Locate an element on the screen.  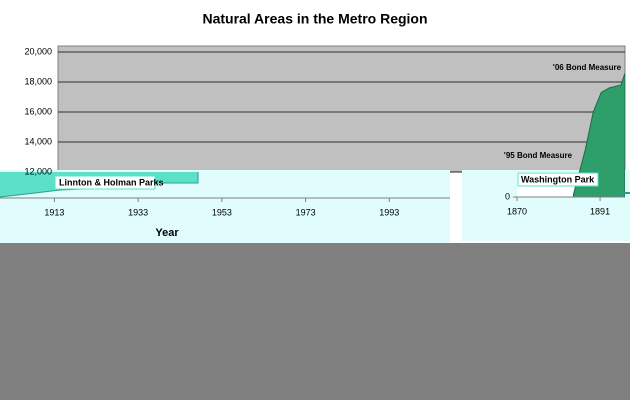
y-tick-label: 14,000 is located at coordinates (38, 141).